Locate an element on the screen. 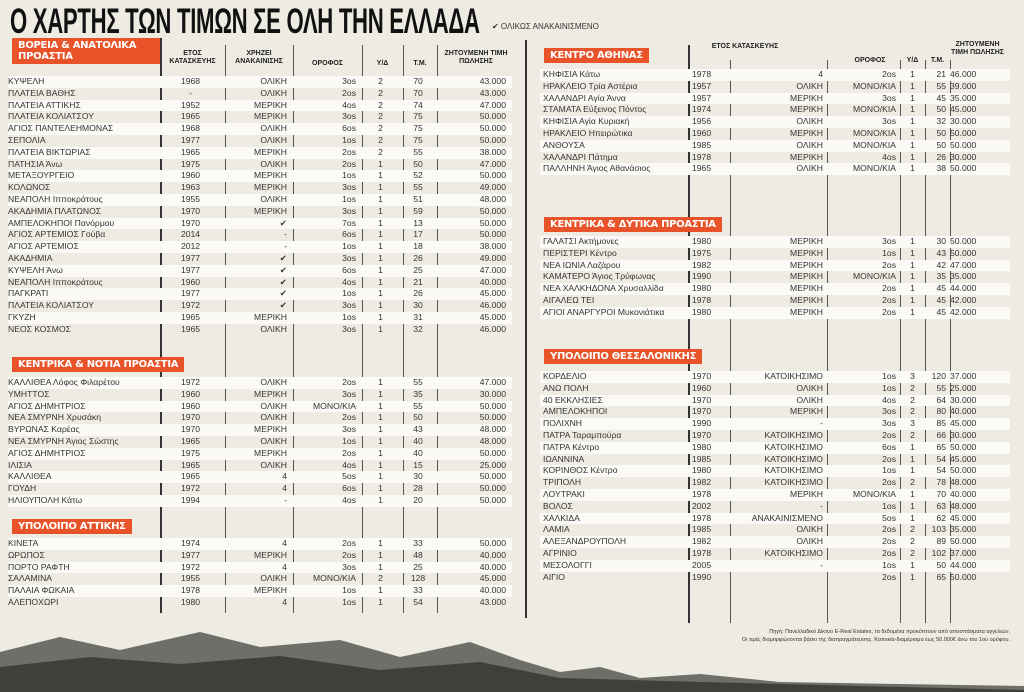 The height and width of the screenshot is (692, 1024). cell-renovation: - is located at coordinates (285, 234).